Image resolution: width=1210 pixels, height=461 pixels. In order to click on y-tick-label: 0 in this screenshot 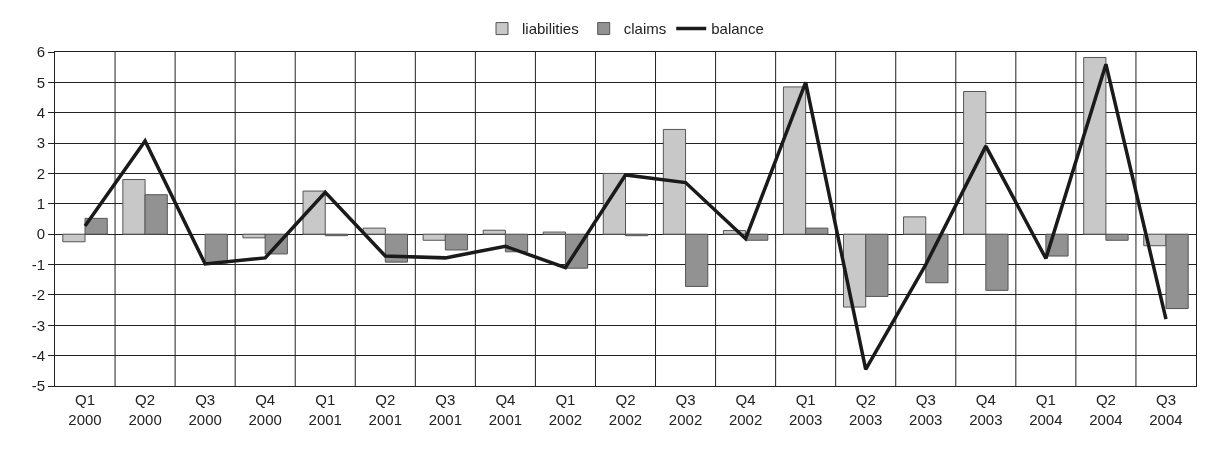, I will do `click(40, 234)`.